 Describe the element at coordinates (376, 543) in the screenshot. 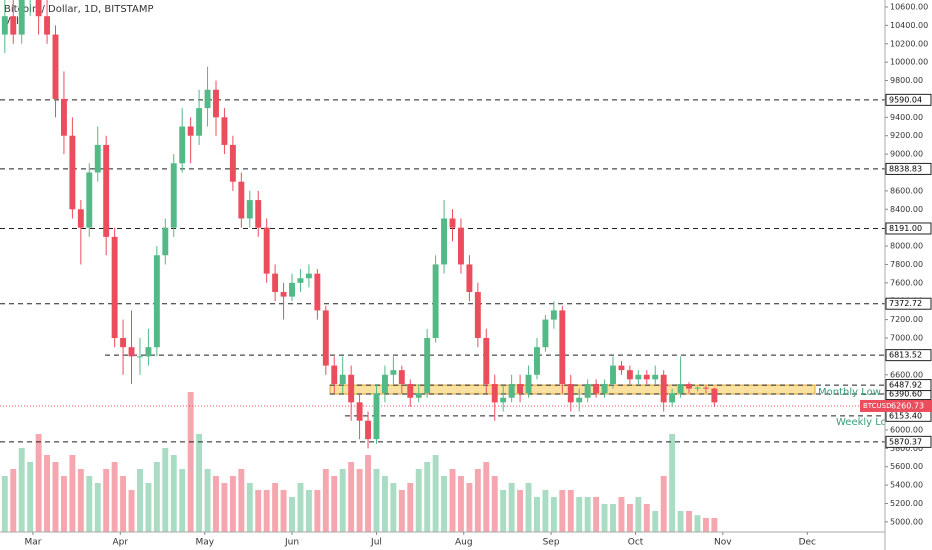

I see `x-tick-label: Jul` at that location.